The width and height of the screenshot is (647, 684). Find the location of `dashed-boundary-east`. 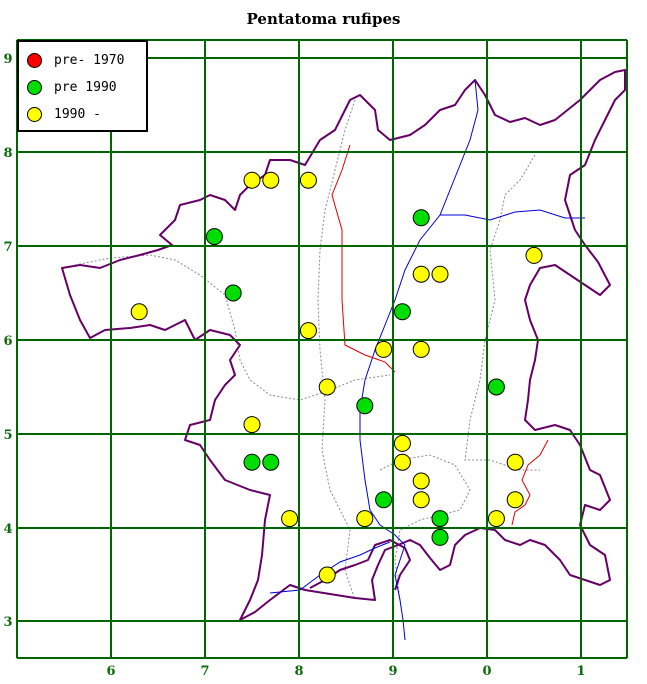

dashed-boundary-east is located at coordinates (502, 312).